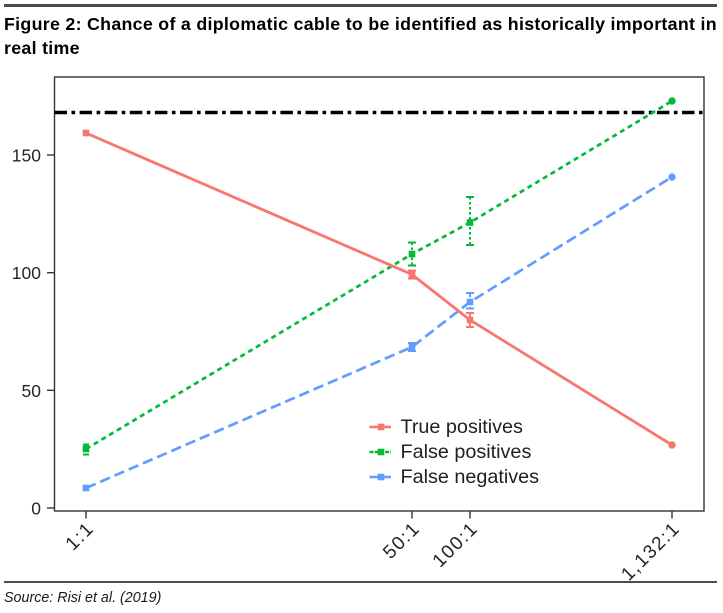  I want to click on svg-text: 100, so click(26, 273).